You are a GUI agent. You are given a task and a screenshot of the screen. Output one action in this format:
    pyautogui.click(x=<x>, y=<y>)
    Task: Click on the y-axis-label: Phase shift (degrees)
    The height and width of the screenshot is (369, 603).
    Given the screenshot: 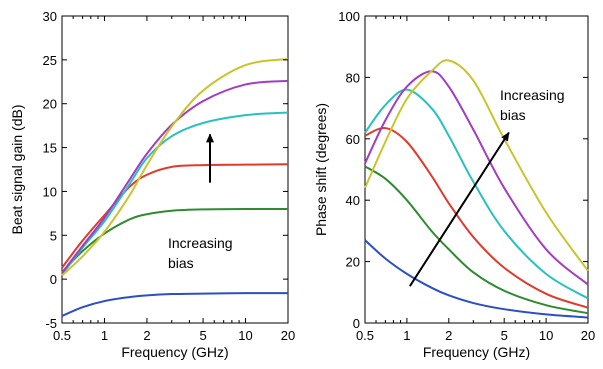 What is the action you would take?
    pyautogui.click(x=321, y=169)
    